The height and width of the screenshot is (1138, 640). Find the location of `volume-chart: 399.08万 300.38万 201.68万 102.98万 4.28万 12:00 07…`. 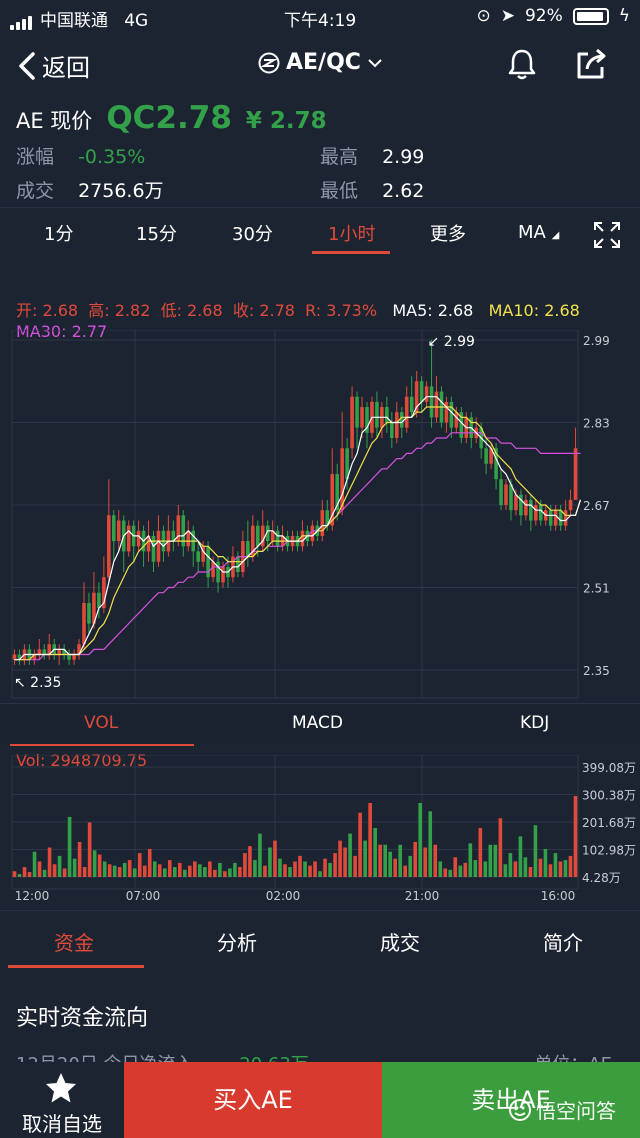

volume-chart: 399.08万 300.38万 201.68万 102.98万 4.28万 12:00 07… is located at coordinates (320, 832).